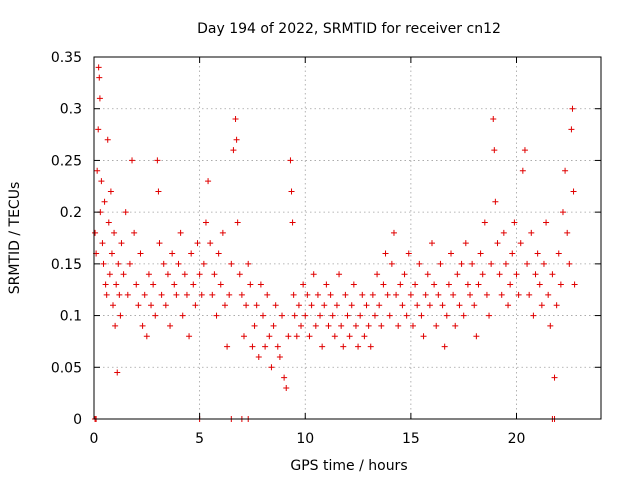 The width and height of the screenshot is (640, 480). Describe the element at coordinates (66, 368) in the screenshot. I see `y-tick-label: 0.05` at that location.